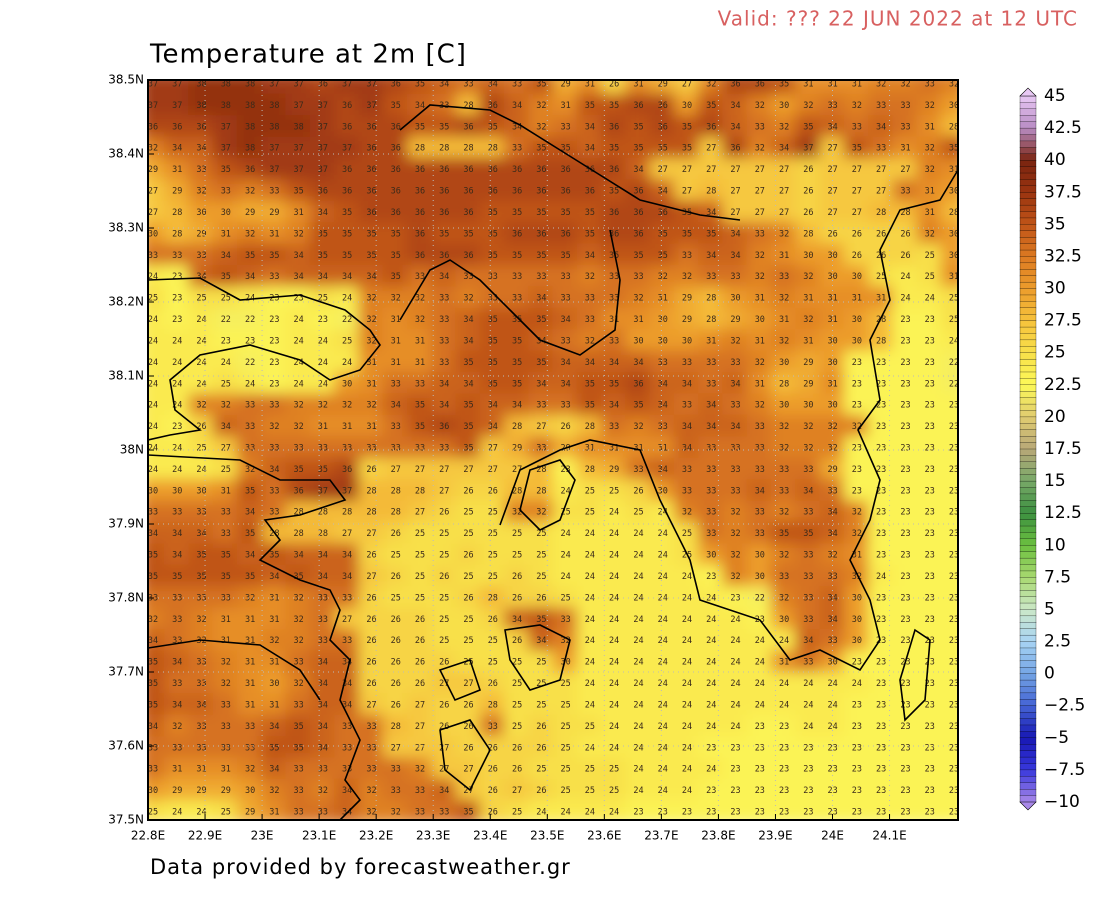 Image resolution: width=1100 pixels, height=904 pixels. What do you see at coordinates (1057, 577) in the screenshot?
I see `colorbar-label: 7.5` at bounding box center [1057, 577].